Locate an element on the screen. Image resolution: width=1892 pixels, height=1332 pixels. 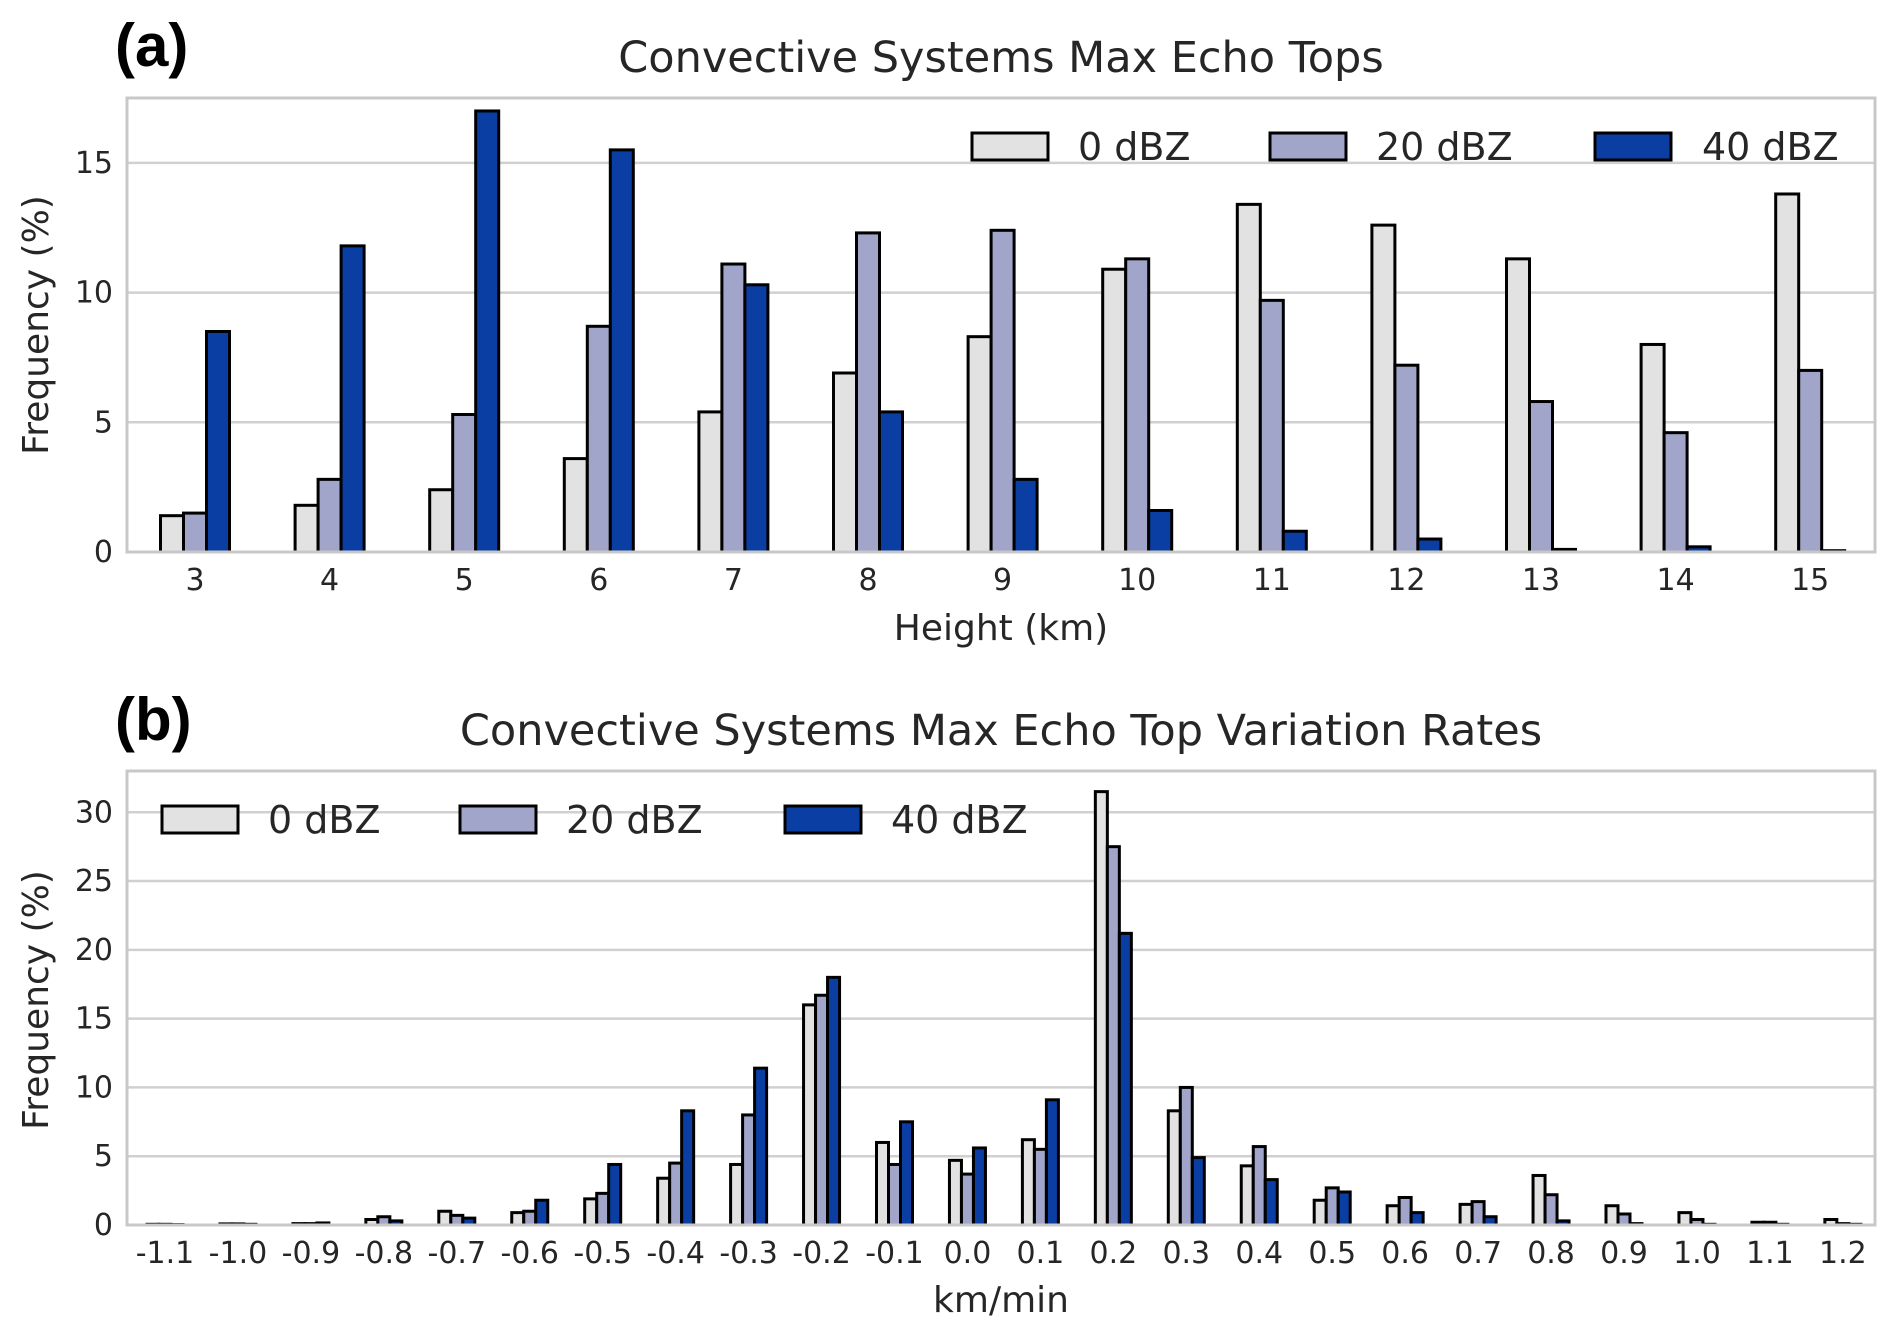
x-tick-label: -1.1 is located at coordinates (165, 1253).